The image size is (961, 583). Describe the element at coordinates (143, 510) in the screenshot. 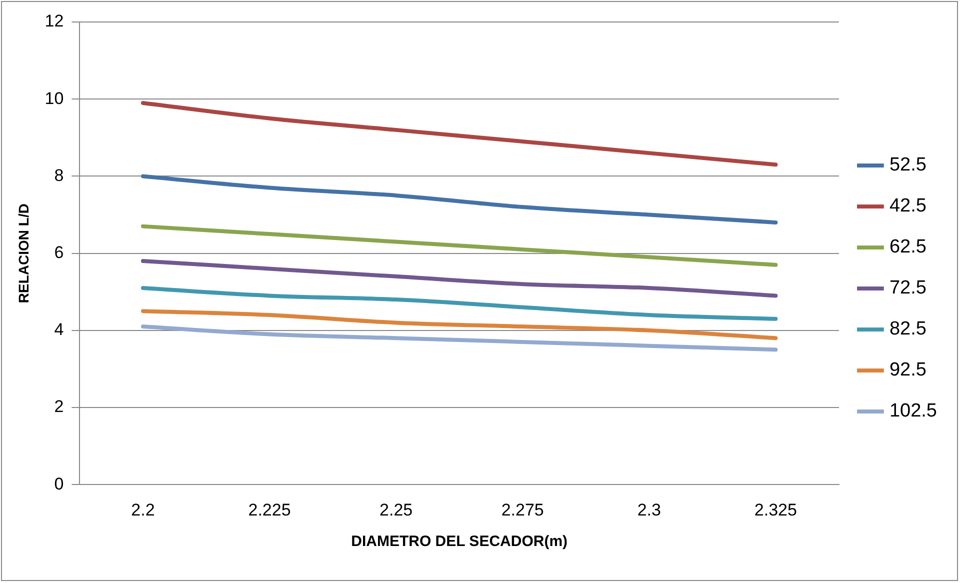

I see `x-tick-label: 2.2` at that location.